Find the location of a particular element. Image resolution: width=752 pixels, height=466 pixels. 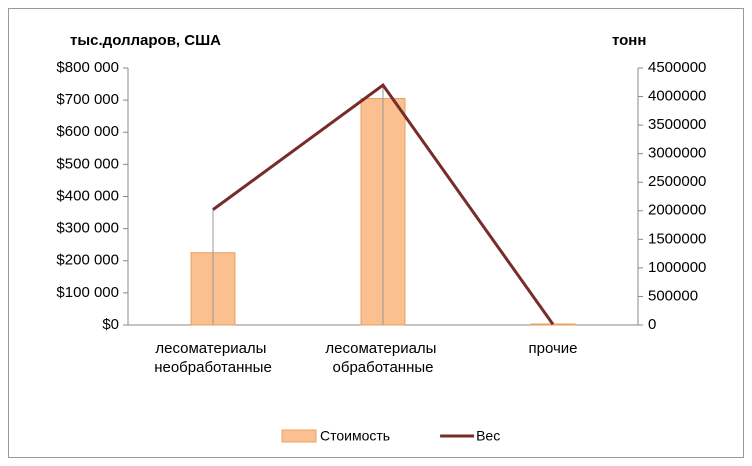

y2-tick-label: 3500000 is located at coordinates (677, 124).